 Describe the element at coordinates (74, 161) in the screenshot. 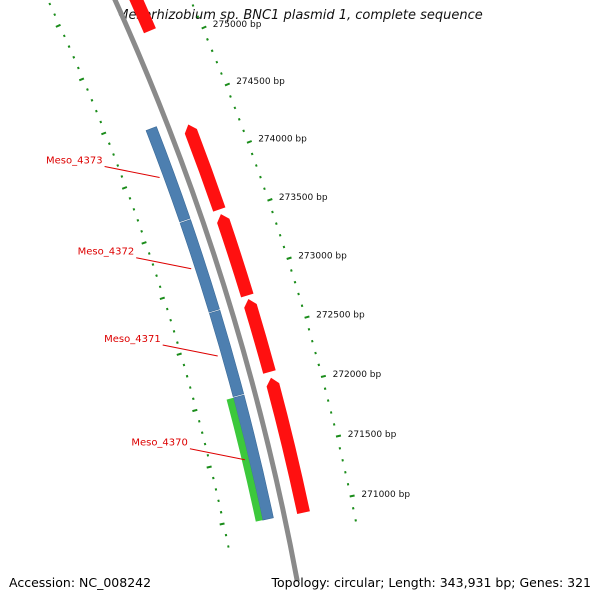

I see `gene-label: Meso_4373` at that location.